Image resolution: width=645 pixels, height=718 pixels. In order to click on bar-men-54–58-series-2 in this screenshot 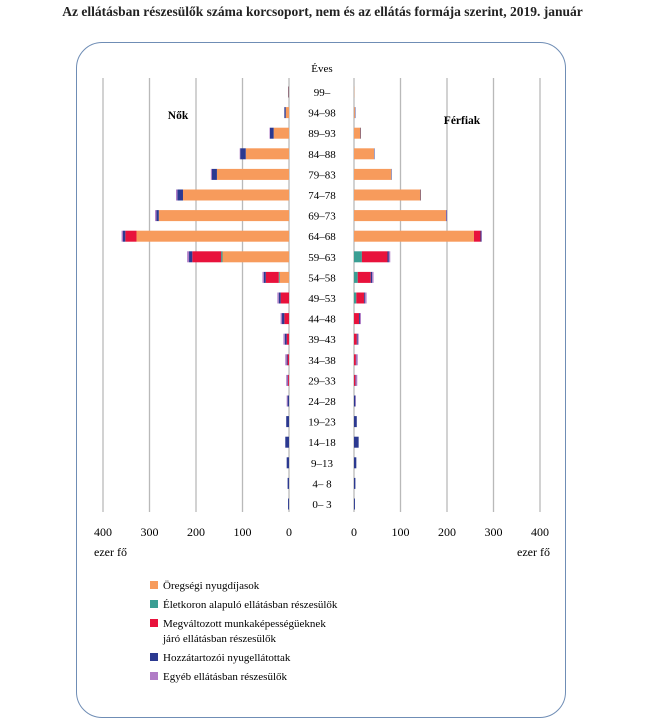, I will do `click(364, 277)`.